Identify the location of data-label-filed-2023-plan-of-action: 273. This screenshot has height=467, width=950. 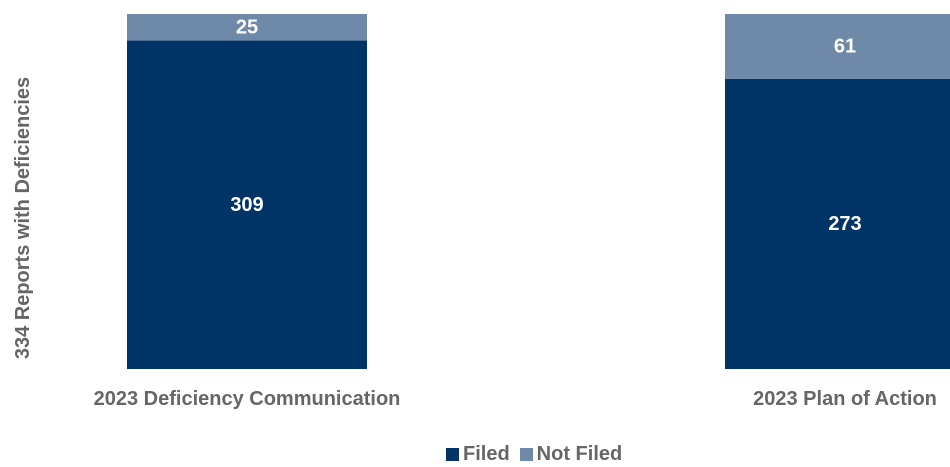
(844, 224).